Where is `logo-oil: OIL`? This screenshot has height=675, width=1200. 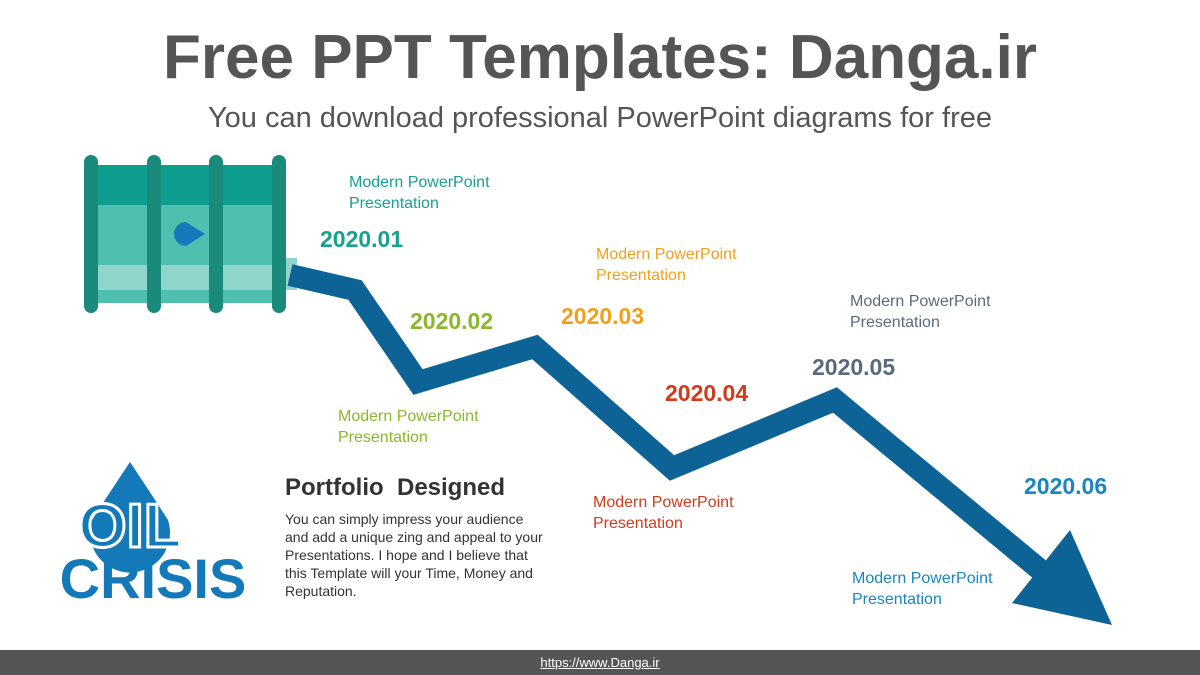 logo-oil: OIL is located at coordinates (129, 526).